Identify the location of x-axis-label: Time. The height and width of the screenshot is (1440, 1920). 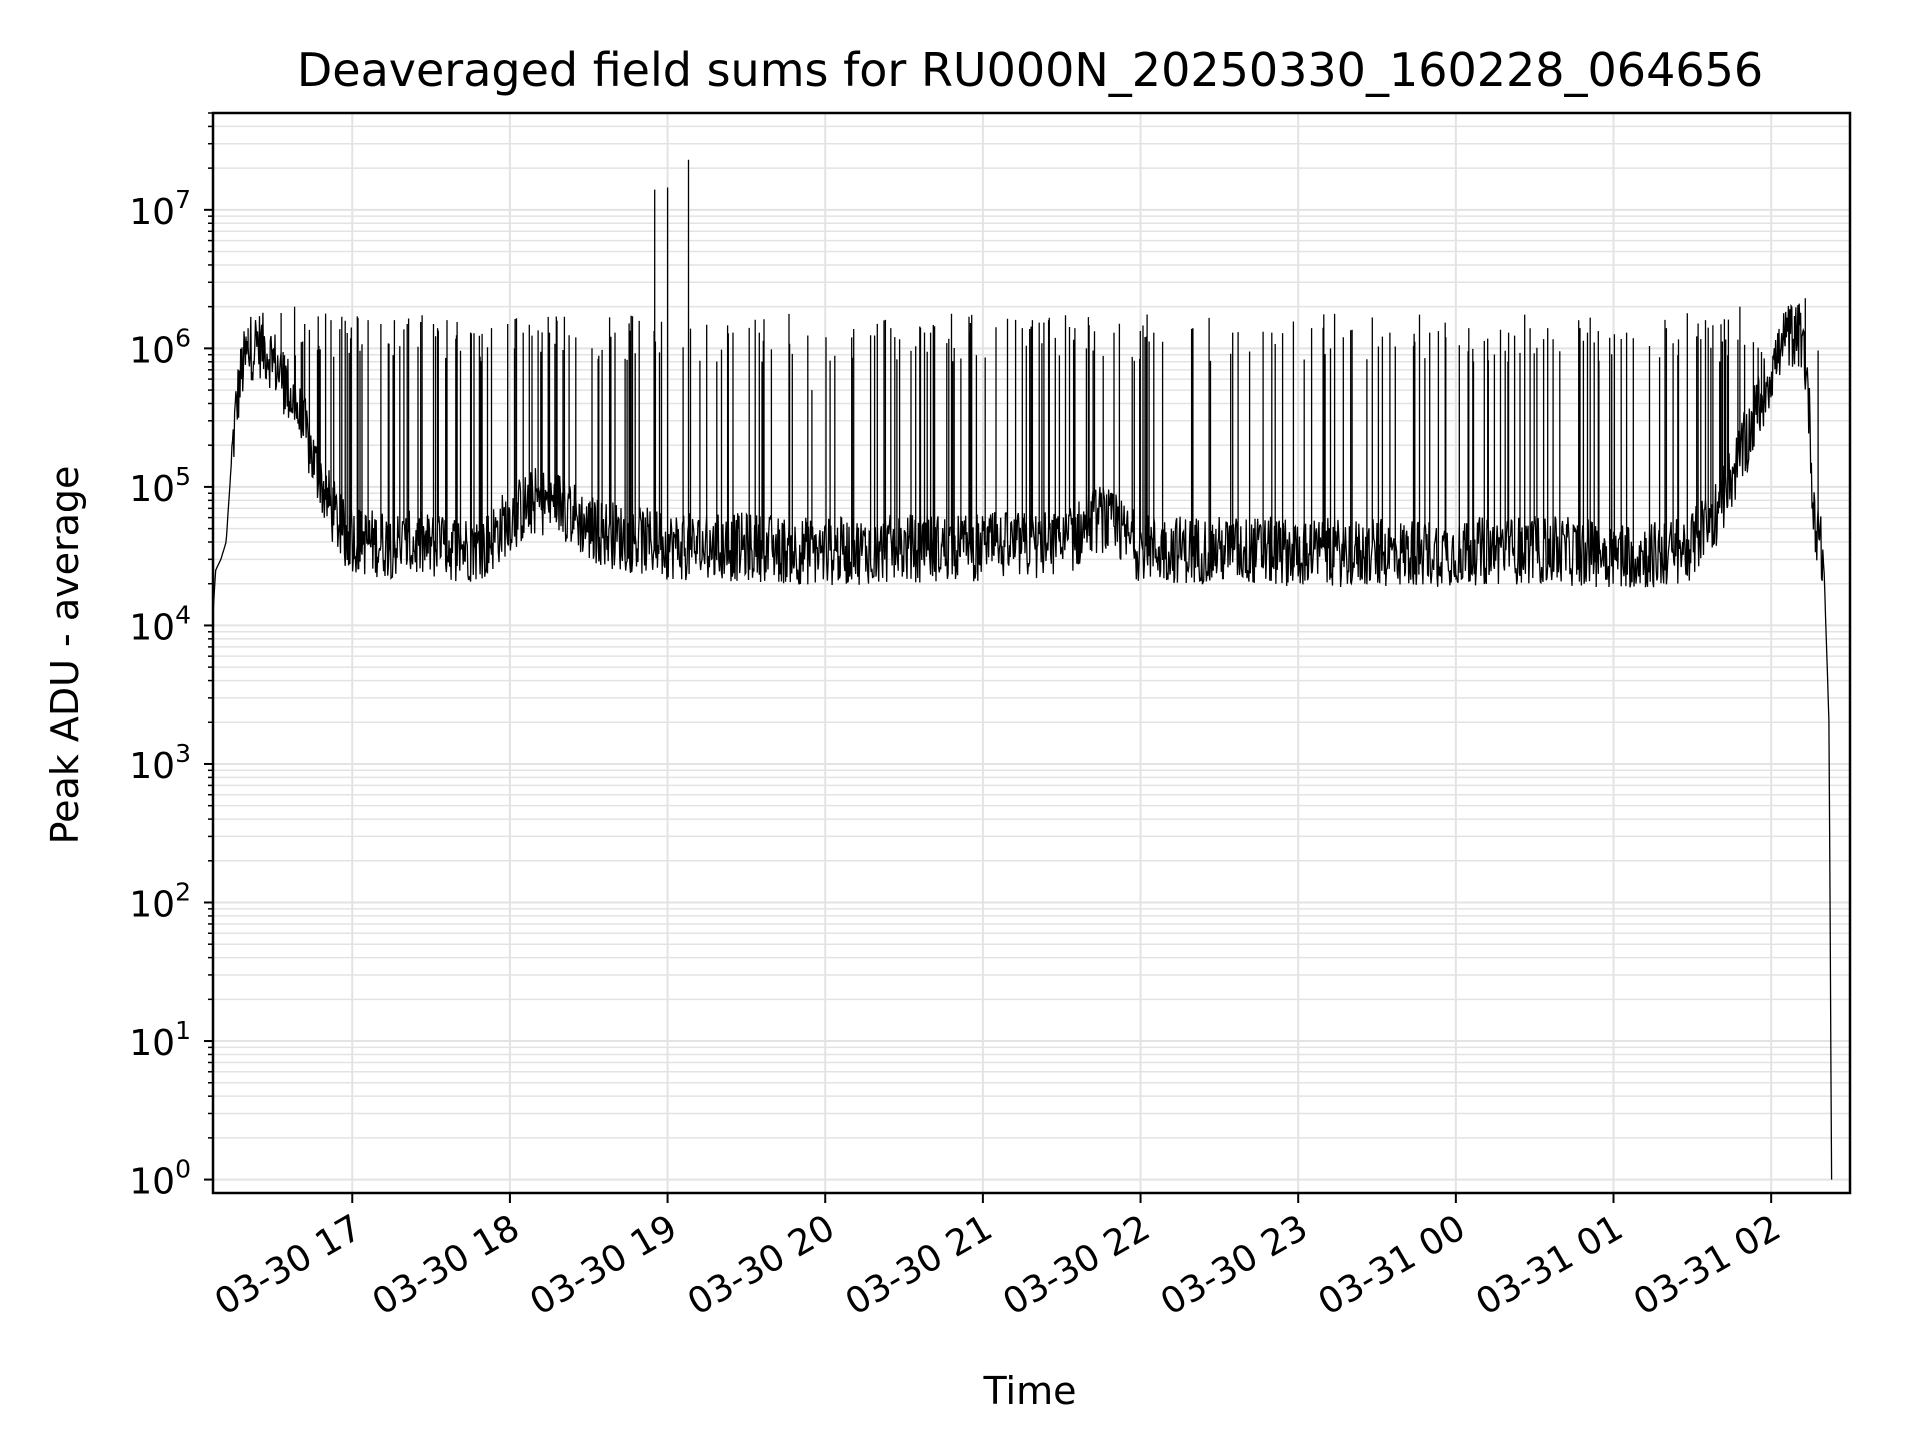
(1030, 1391).